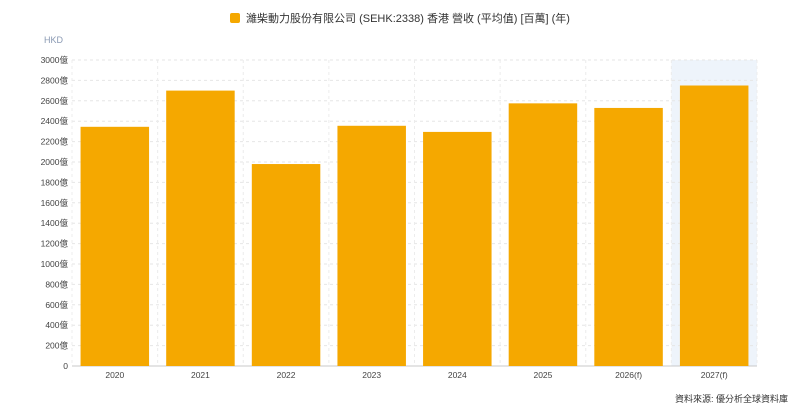 Image resolution: width=800 pixels, height=413 pixels. What do you see at coordinates (457, 248) in the screenshot?
I see `bar-2024` at bounding box center [457, 248].